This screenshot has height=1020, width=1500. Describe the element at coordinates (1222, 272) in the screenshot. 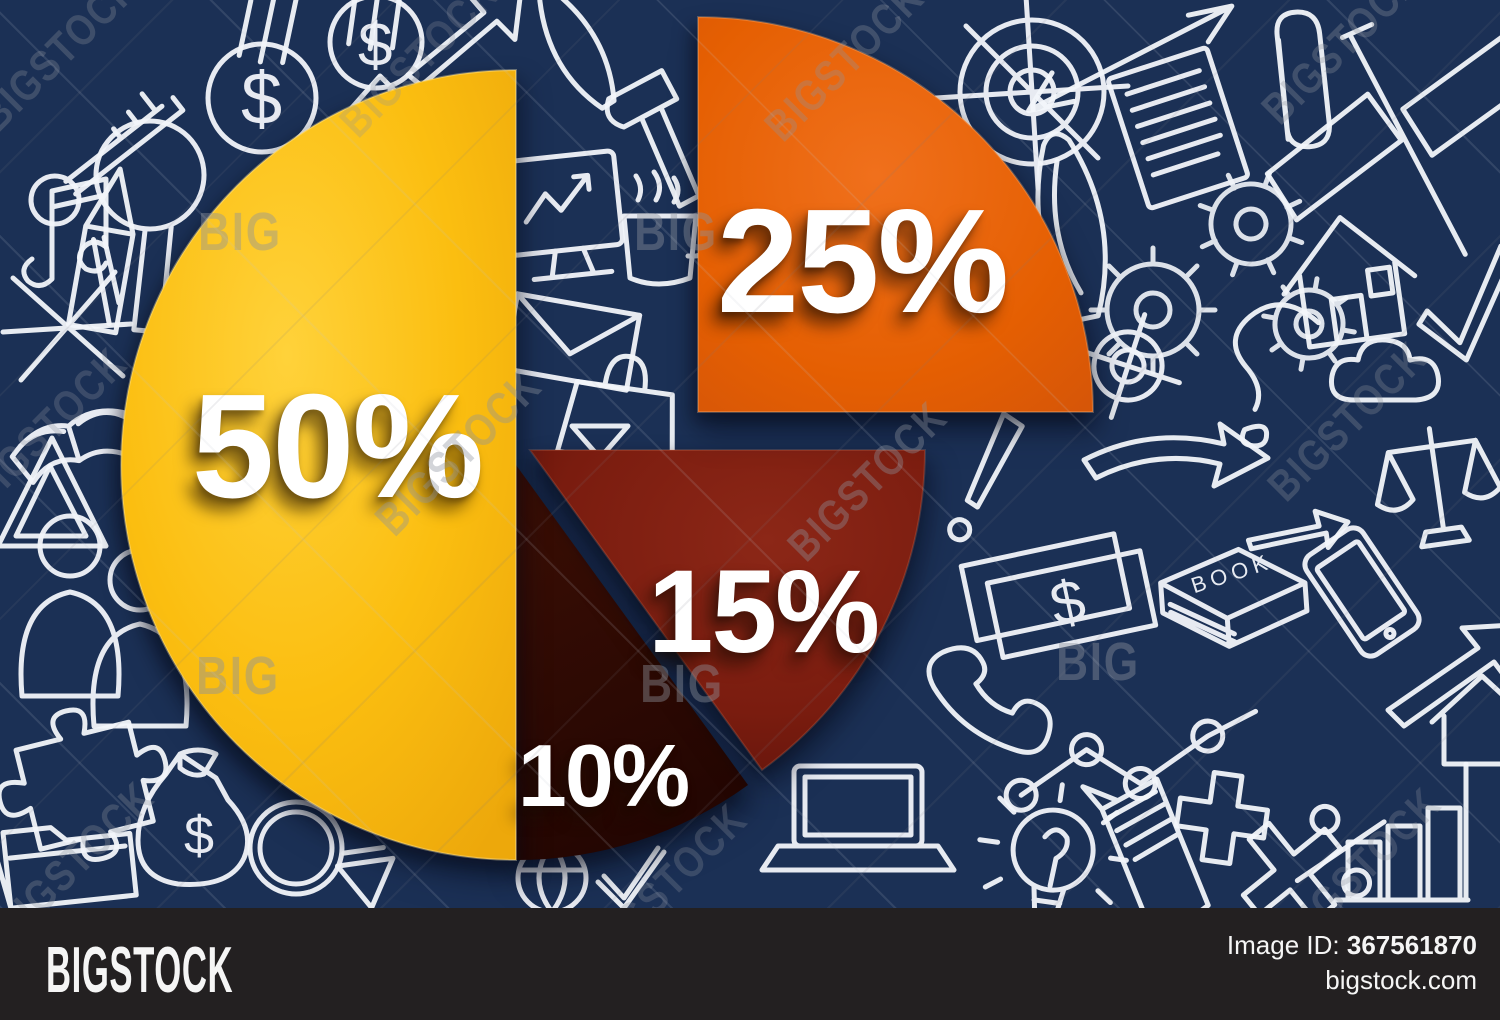

I see `gears-icon` at that location.